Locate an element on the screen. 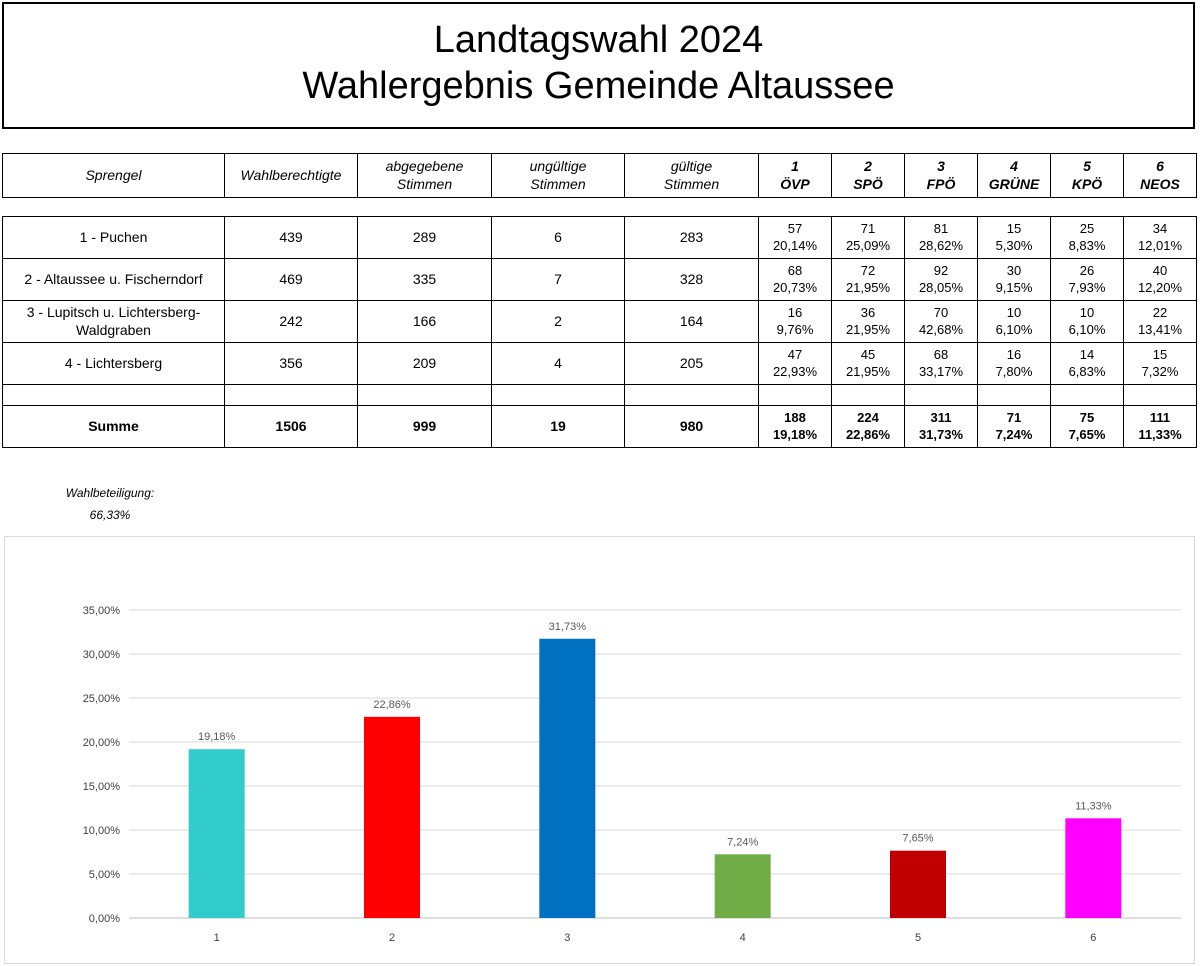 This screenshot has width=1200, height=966. turnout-value: 66,33% is located at coordinates (110, 515).